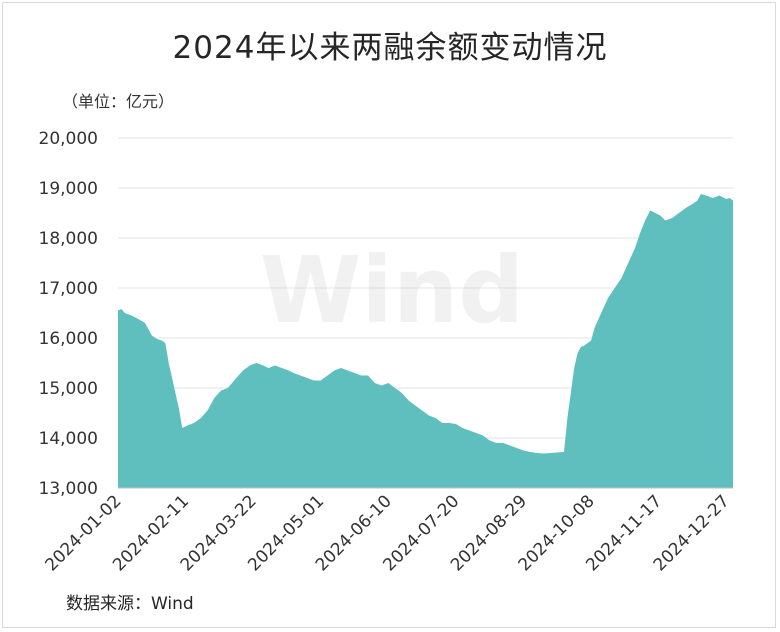 The image size is (780, 632). What do you see at coordinates (118, 101) in the screenshot?
I see `unit-label: （单位：亿元）` at bounding box center [118, 101].